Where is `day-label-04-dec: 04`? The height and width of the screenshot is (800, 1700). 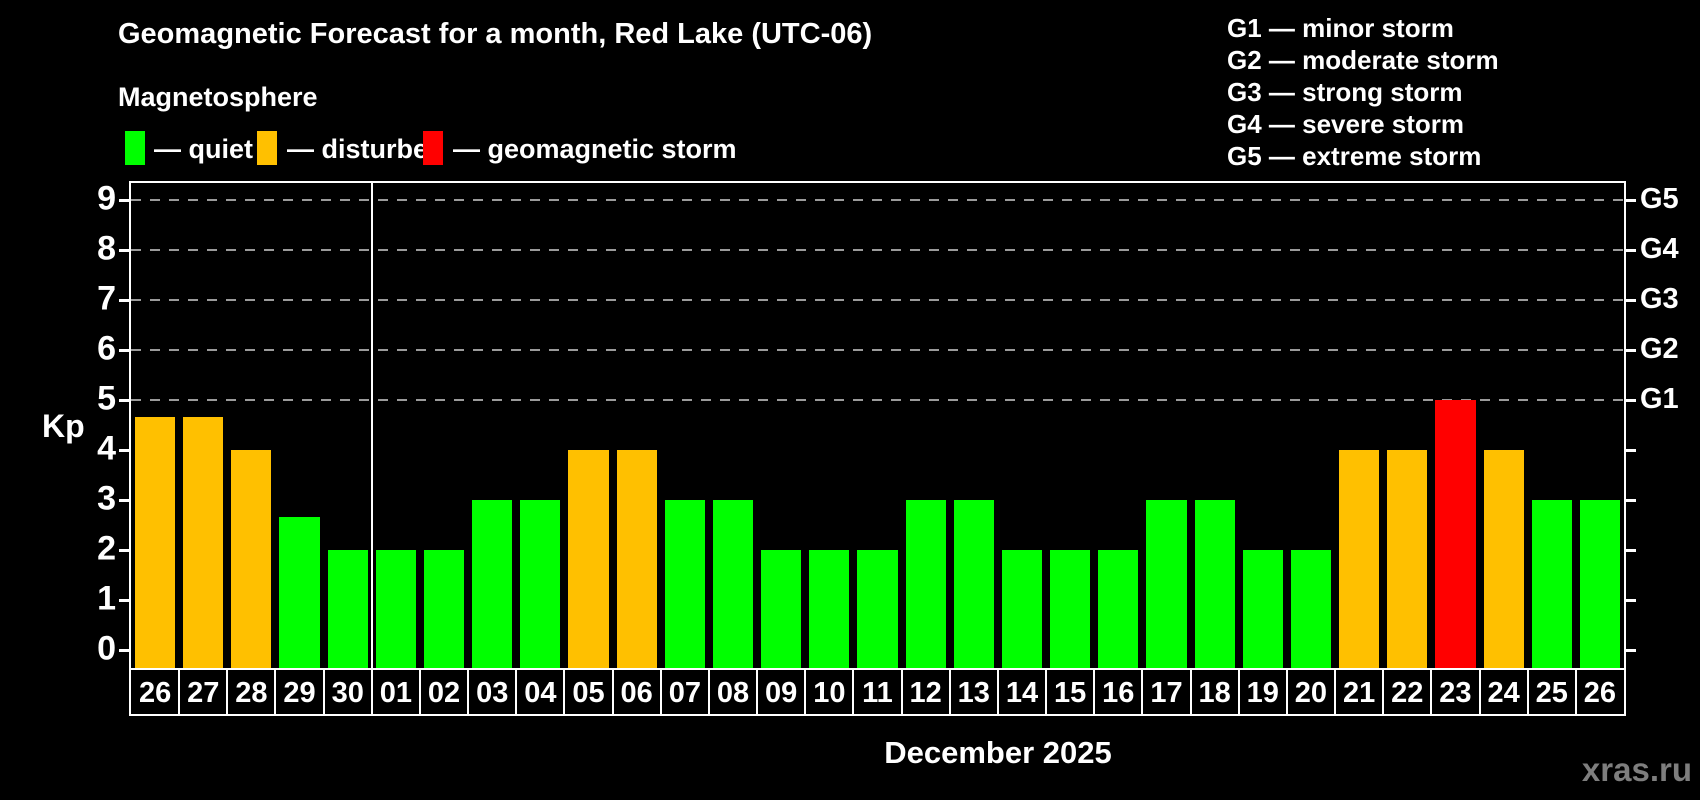 day-label-04-dec: 04 is located at coordinates (540, 693).